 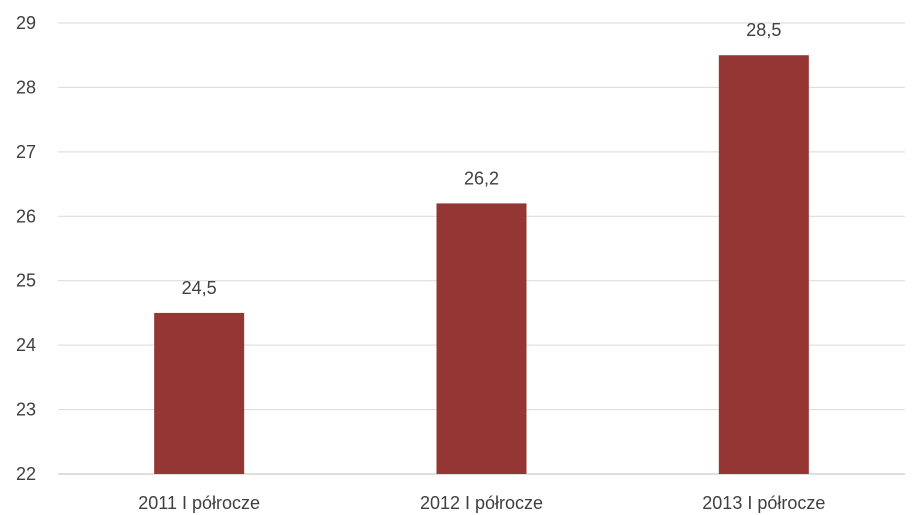 I want to click on y-tick-label: 27, so click(x=26, y=152).